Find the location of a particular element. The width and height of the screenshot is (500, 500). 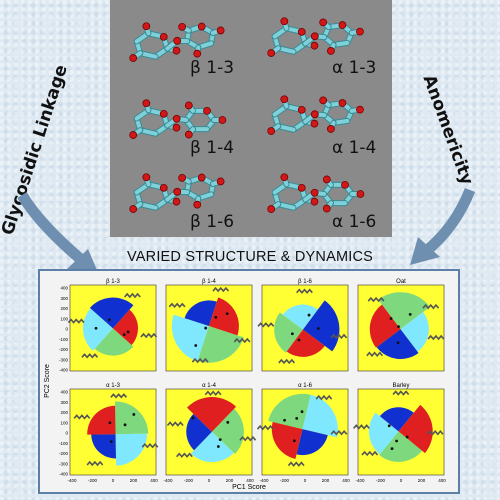

x-axis-label: PC1 Score is located at coordinates (249, 487).